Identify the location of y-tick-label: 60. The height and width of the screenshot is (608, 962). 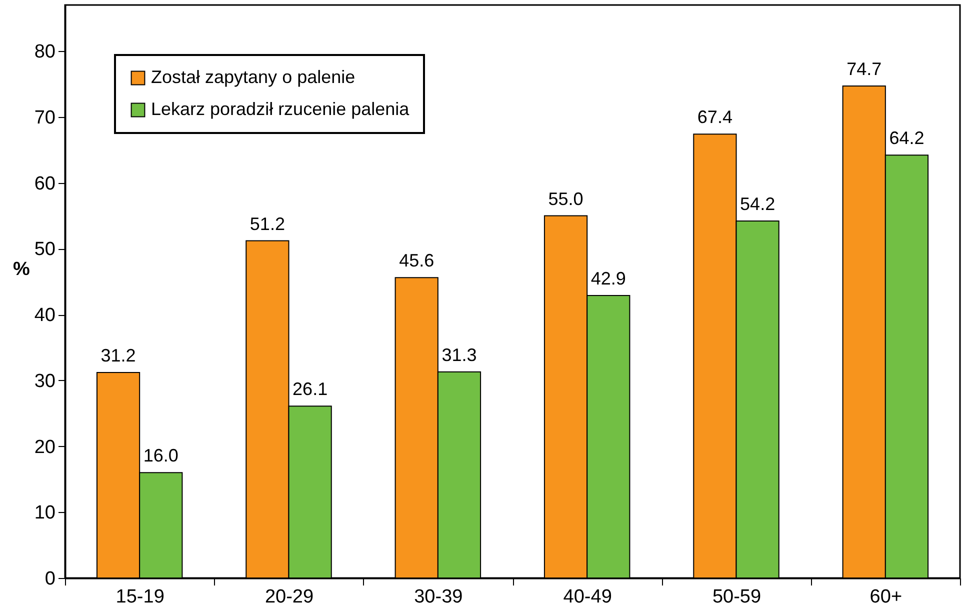
(45, 183).